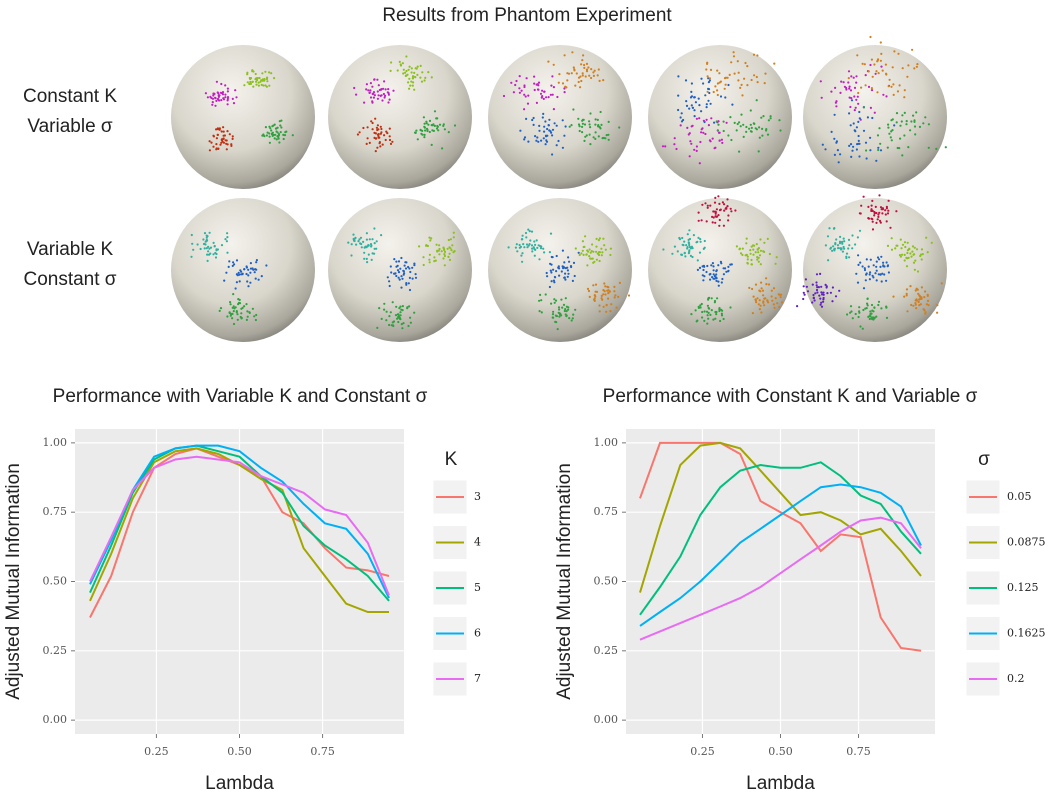 This screenshot has width=1054, height=802. What do you see at coordinates (55, 581) in the screenshot?
I see `y-tick-label: 0.50` at bounding box center [55, 581].